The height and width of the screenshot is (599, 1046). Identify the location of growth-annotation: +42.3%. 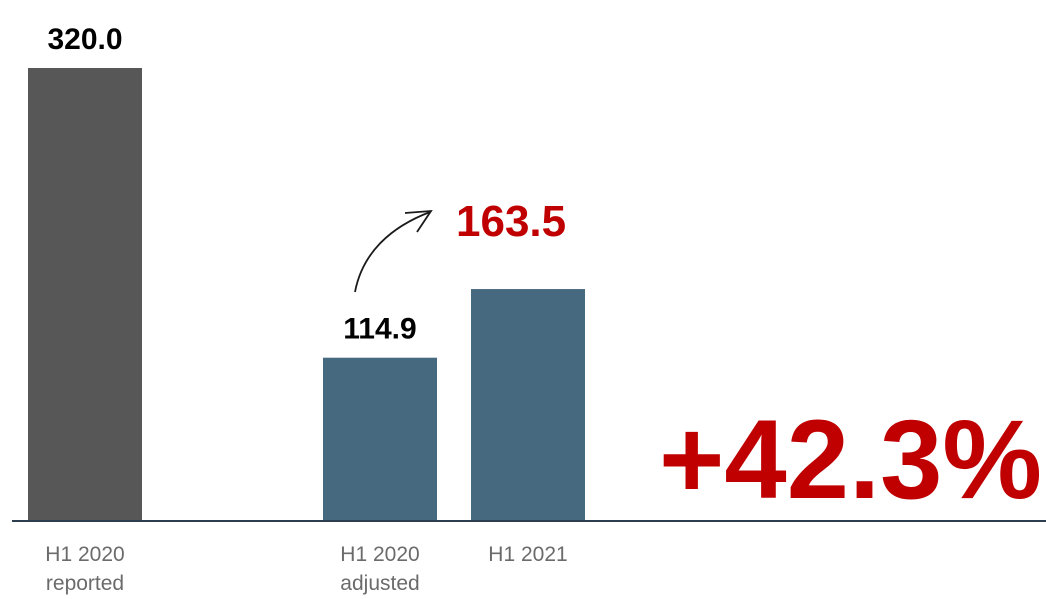
(850, 459).